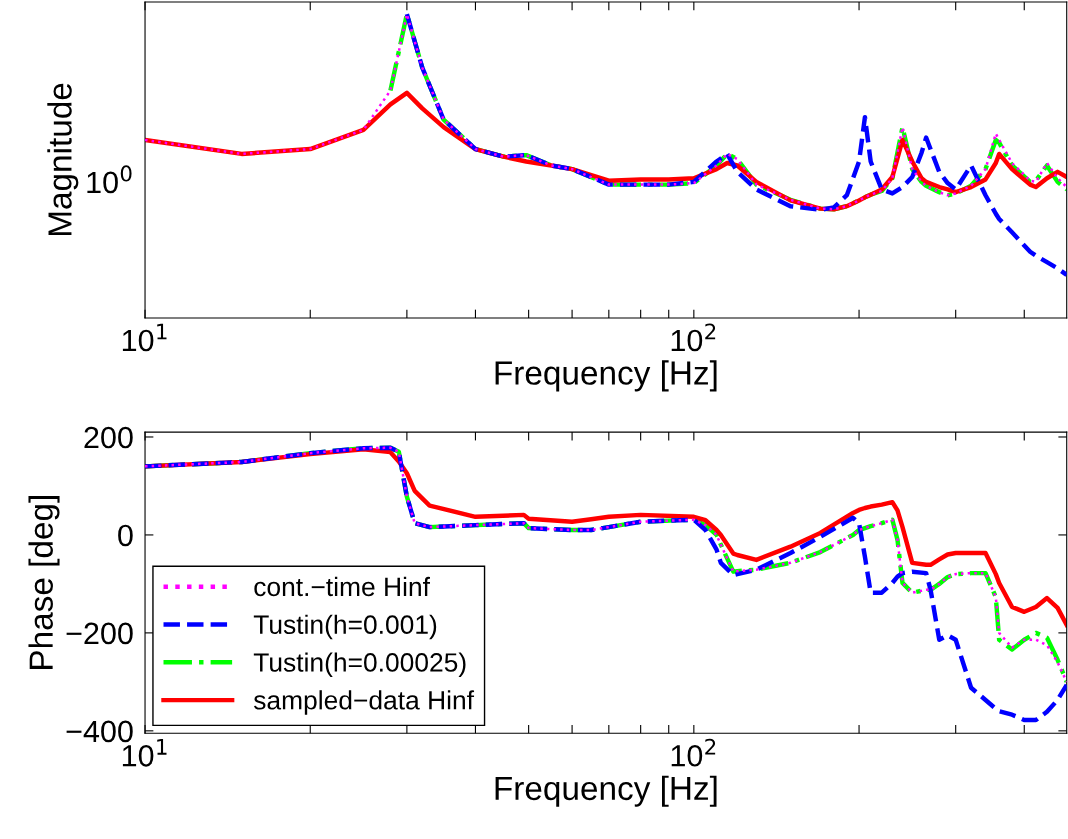 Image resolution: width=1068 pixels, height=839 pixels. I want to click on y-tick-label: 0, so click(125, 535).